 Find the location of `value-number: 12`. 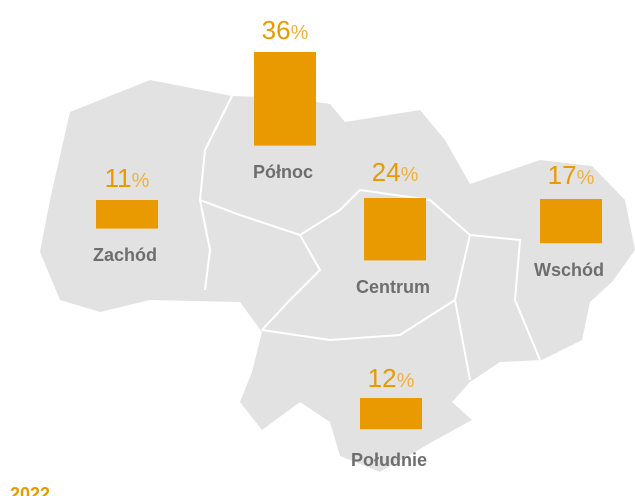

value-number: 12 is located at coordinates (382, 378).